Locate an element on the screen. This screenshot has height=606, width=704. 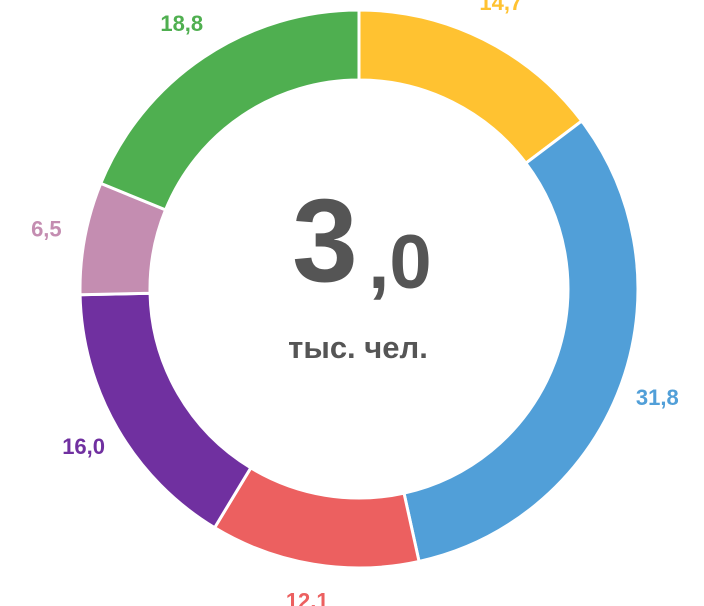
value-label: 18,8 is located at coordinates (181, 23).